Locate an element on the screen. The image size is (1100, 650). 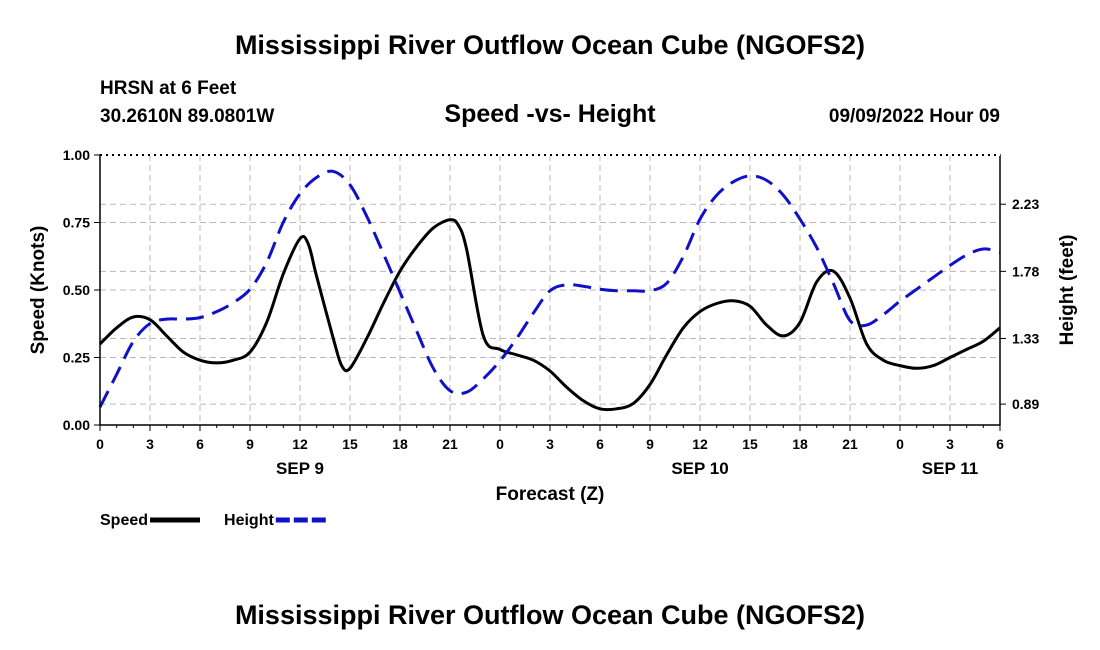
legend-label-height: Height is located at coordinates (249, 520).